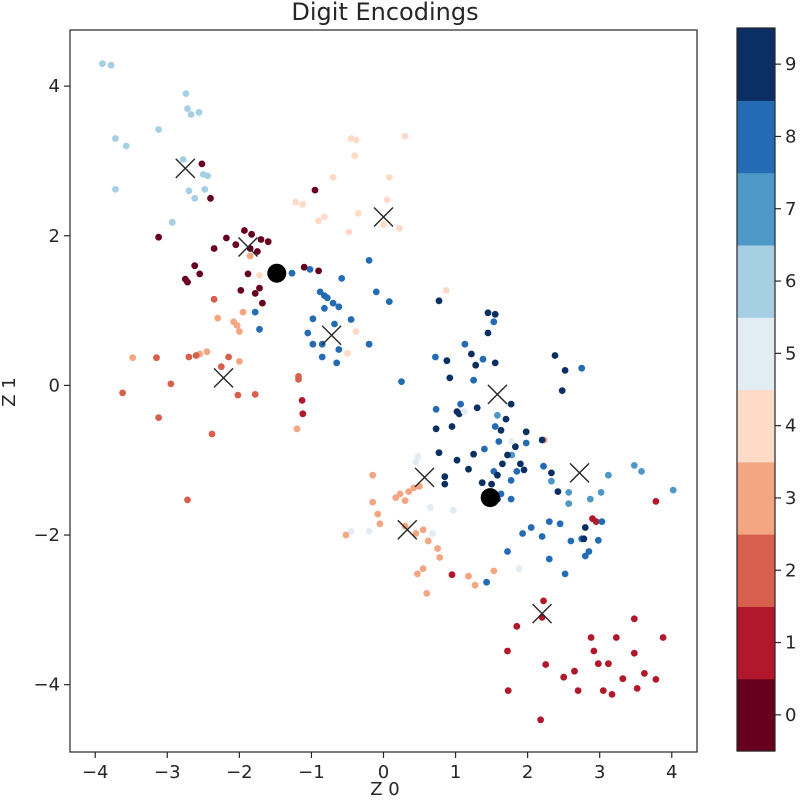  Describe the element at coordinates (46, 535) in the screenshot. I see `y-tick-label: −2` at that location.